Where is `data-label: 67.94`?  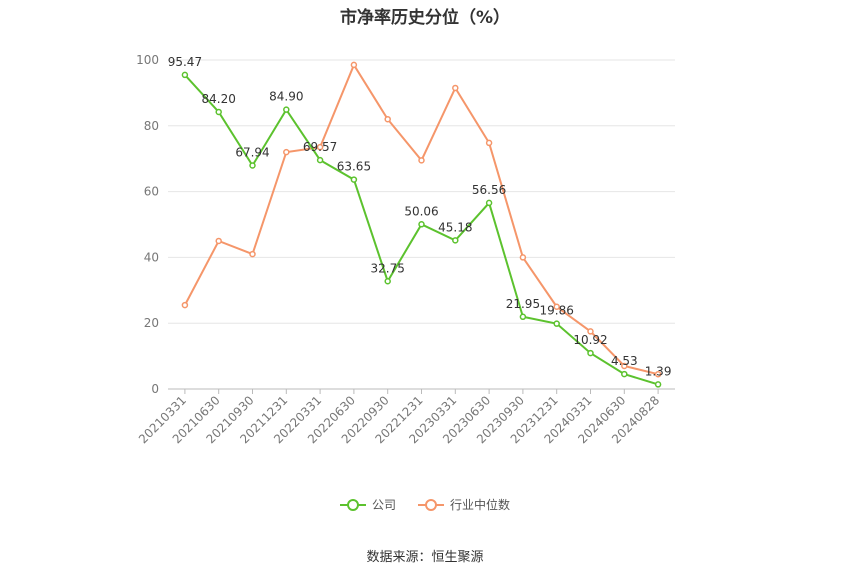 data-label: 67.94 is located at coordinates (252, 152).